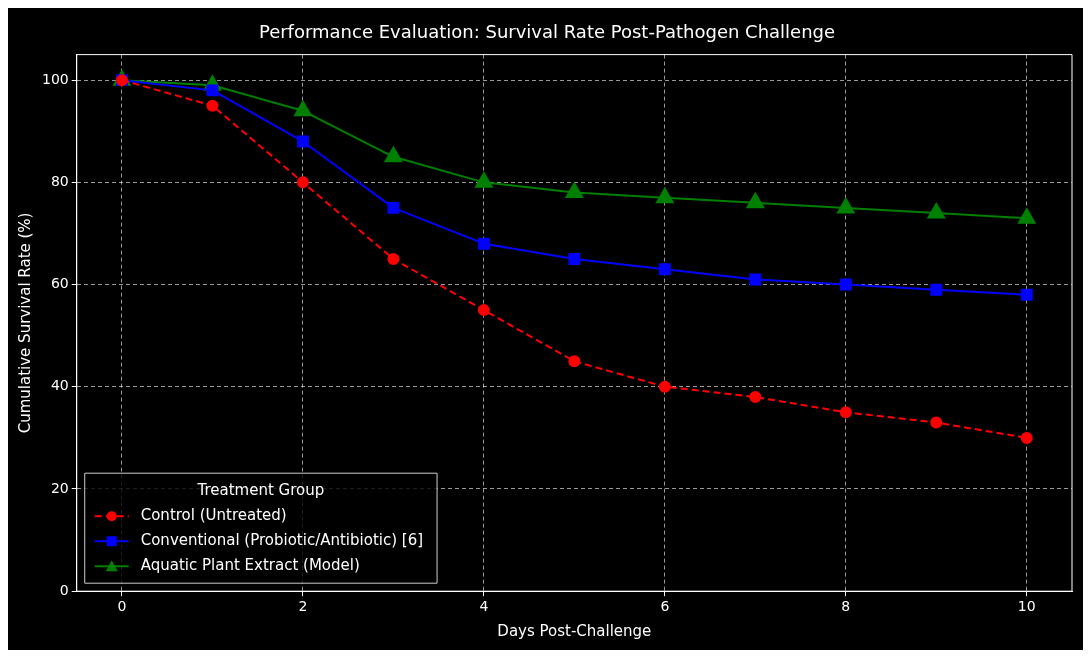 This screenshot has width=1091, height=658. Describe the element at coordinates (260, 490) in the screenshot. I see `legend-title: Treatment Group` at that location.